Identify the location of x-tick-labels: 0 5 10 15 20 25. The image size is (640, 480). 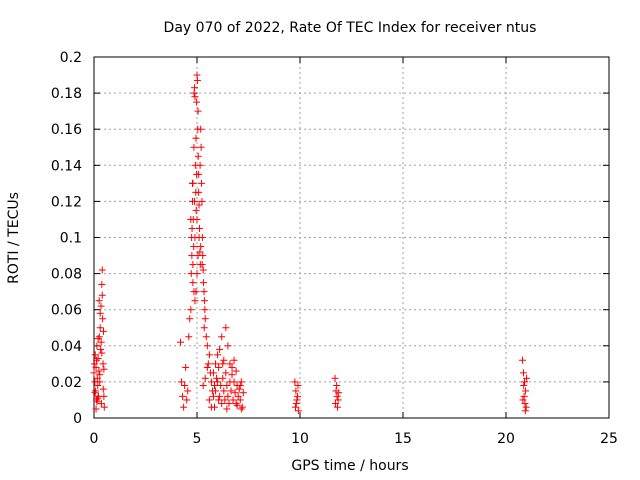
(354, 439).